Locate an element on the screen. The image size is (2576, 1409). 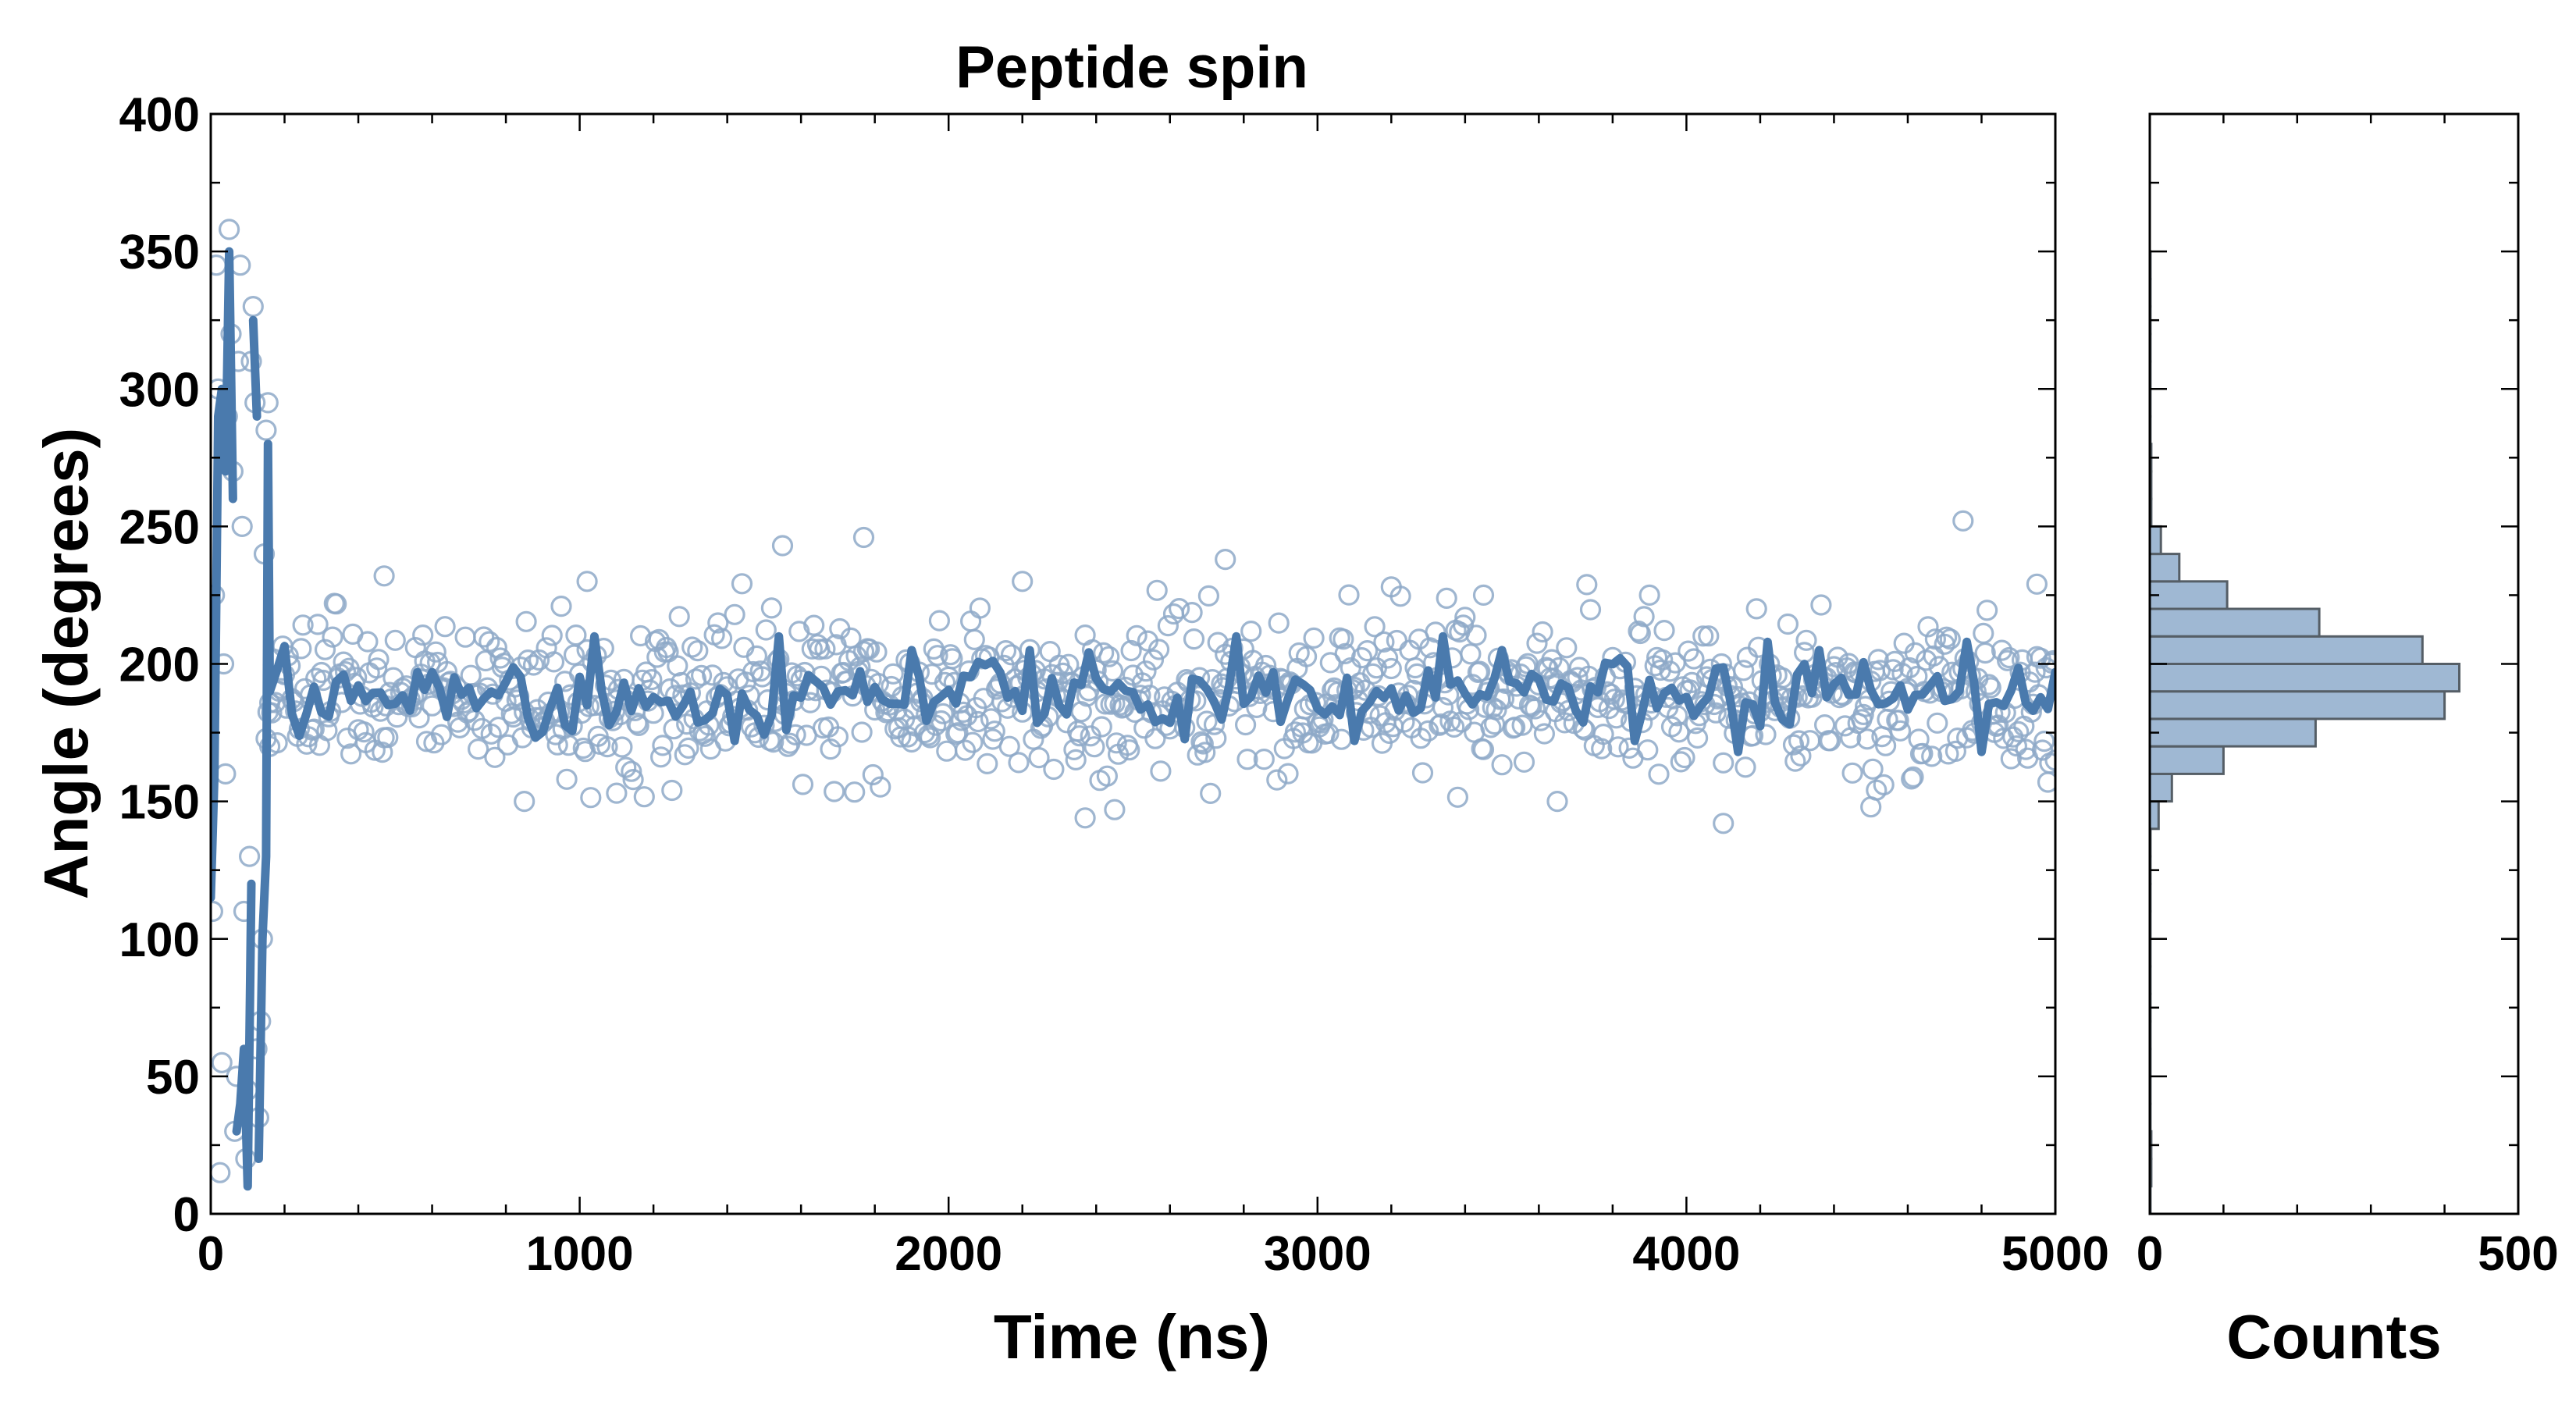
histogram-tick-labels: 0 500 is located at coordinates (2348, 1254).